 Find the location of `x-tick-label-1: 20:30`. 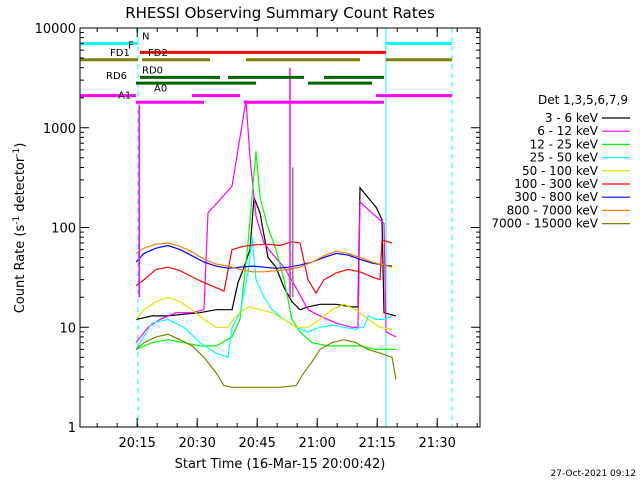

x-tick-label-1: 20:30 is located at coordinates (196, 443).